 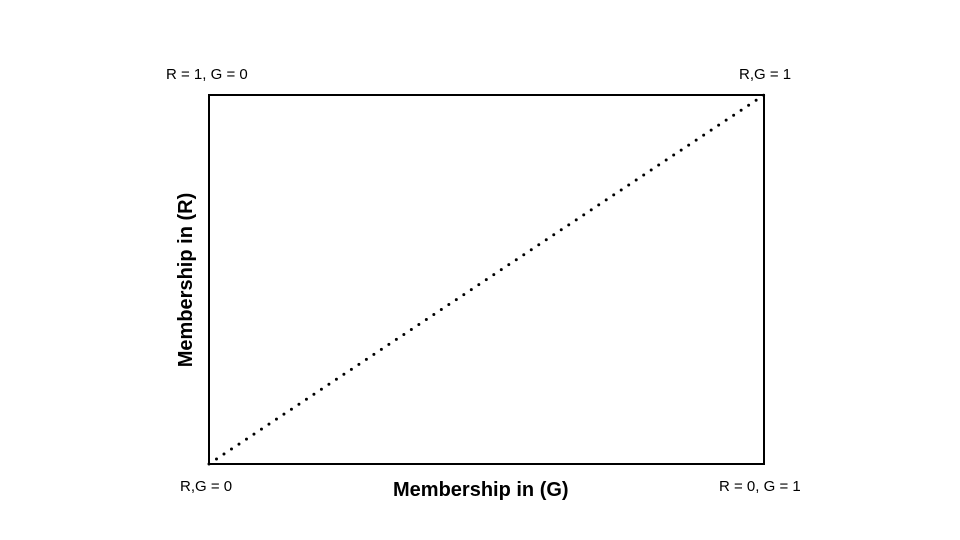 I want to click on corner-label-bottom-right: R = 0, G = 1, so click(x=760, y=486).